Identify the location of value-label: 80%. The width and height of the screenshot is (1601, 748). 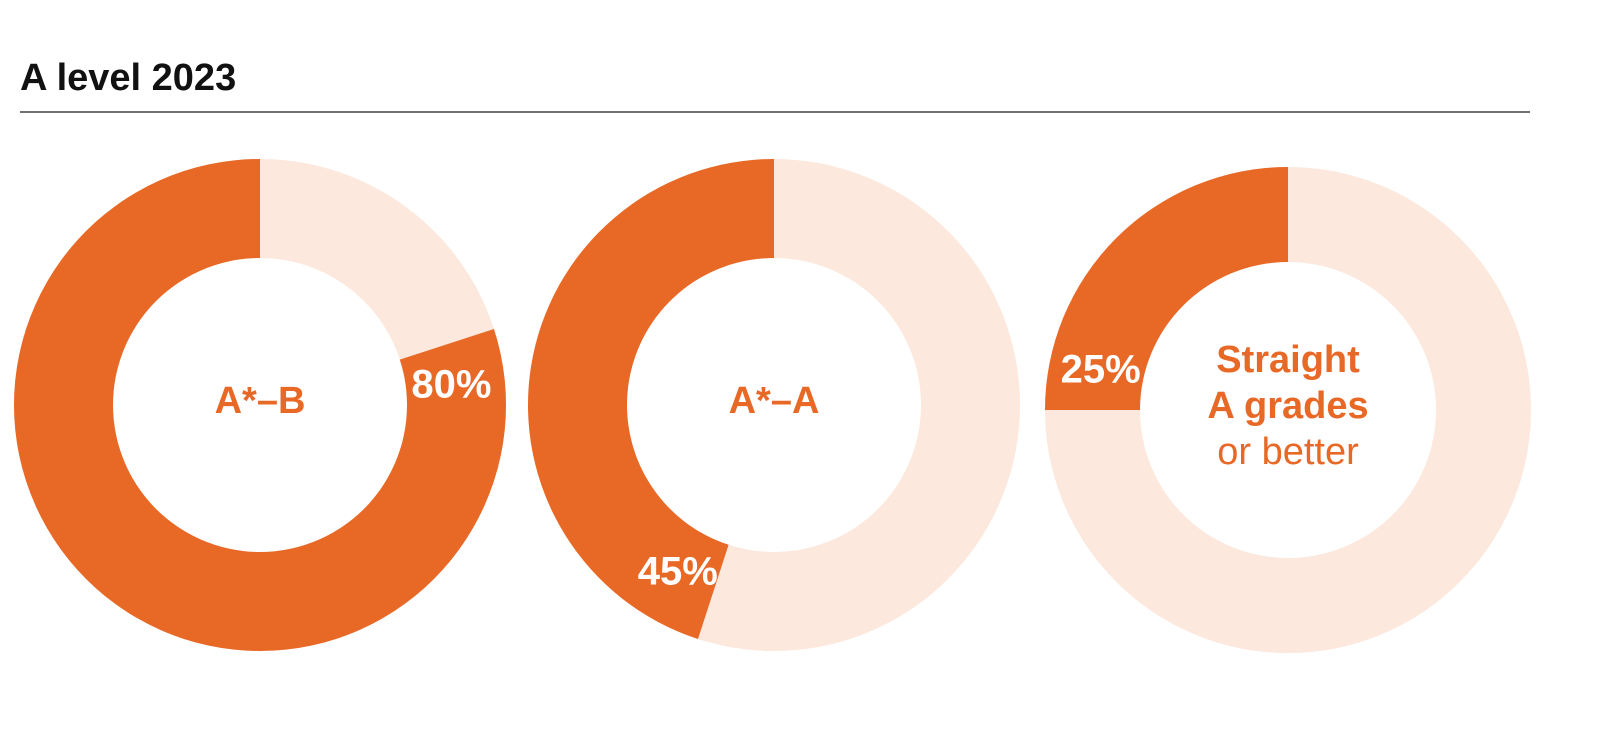
(451, 384).